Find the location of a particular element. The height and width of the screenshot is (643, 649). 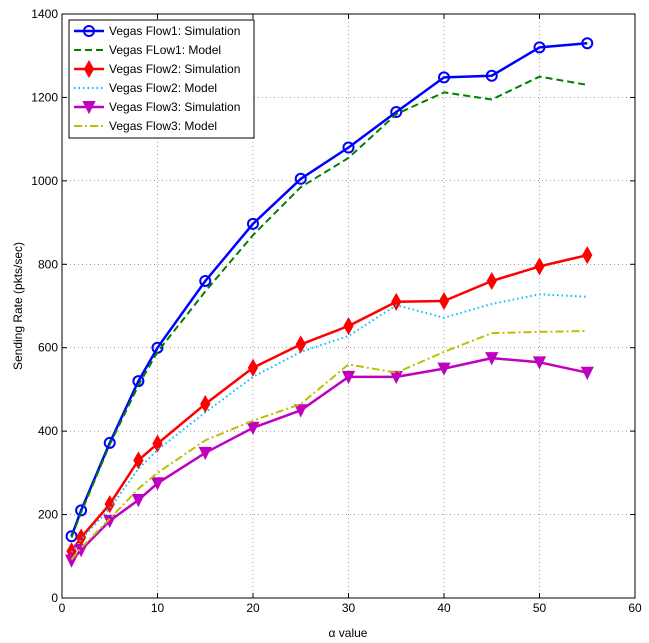

x-tick-label: 0 is located at coordinates (62, 608).